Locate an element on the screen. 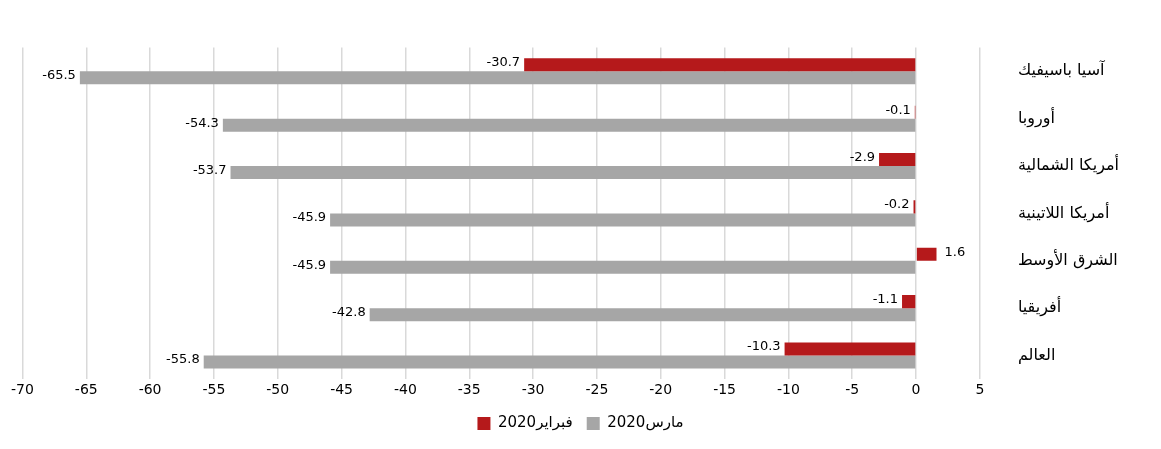  y-tick-label: أمريكا الشمالية is located at coordinates (1068, 165).